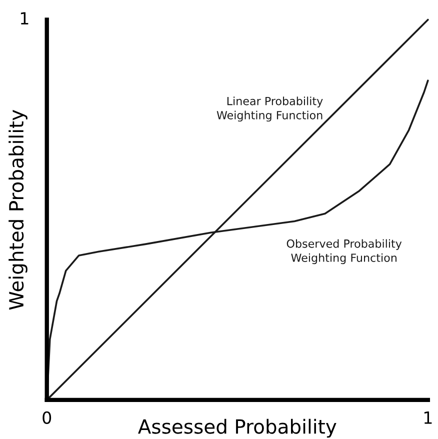  What do you see at coordinates (344, 251) in the screenshot?
I see `series-label: Observed Probability Weighting Function` at bounding box center [344, 251].